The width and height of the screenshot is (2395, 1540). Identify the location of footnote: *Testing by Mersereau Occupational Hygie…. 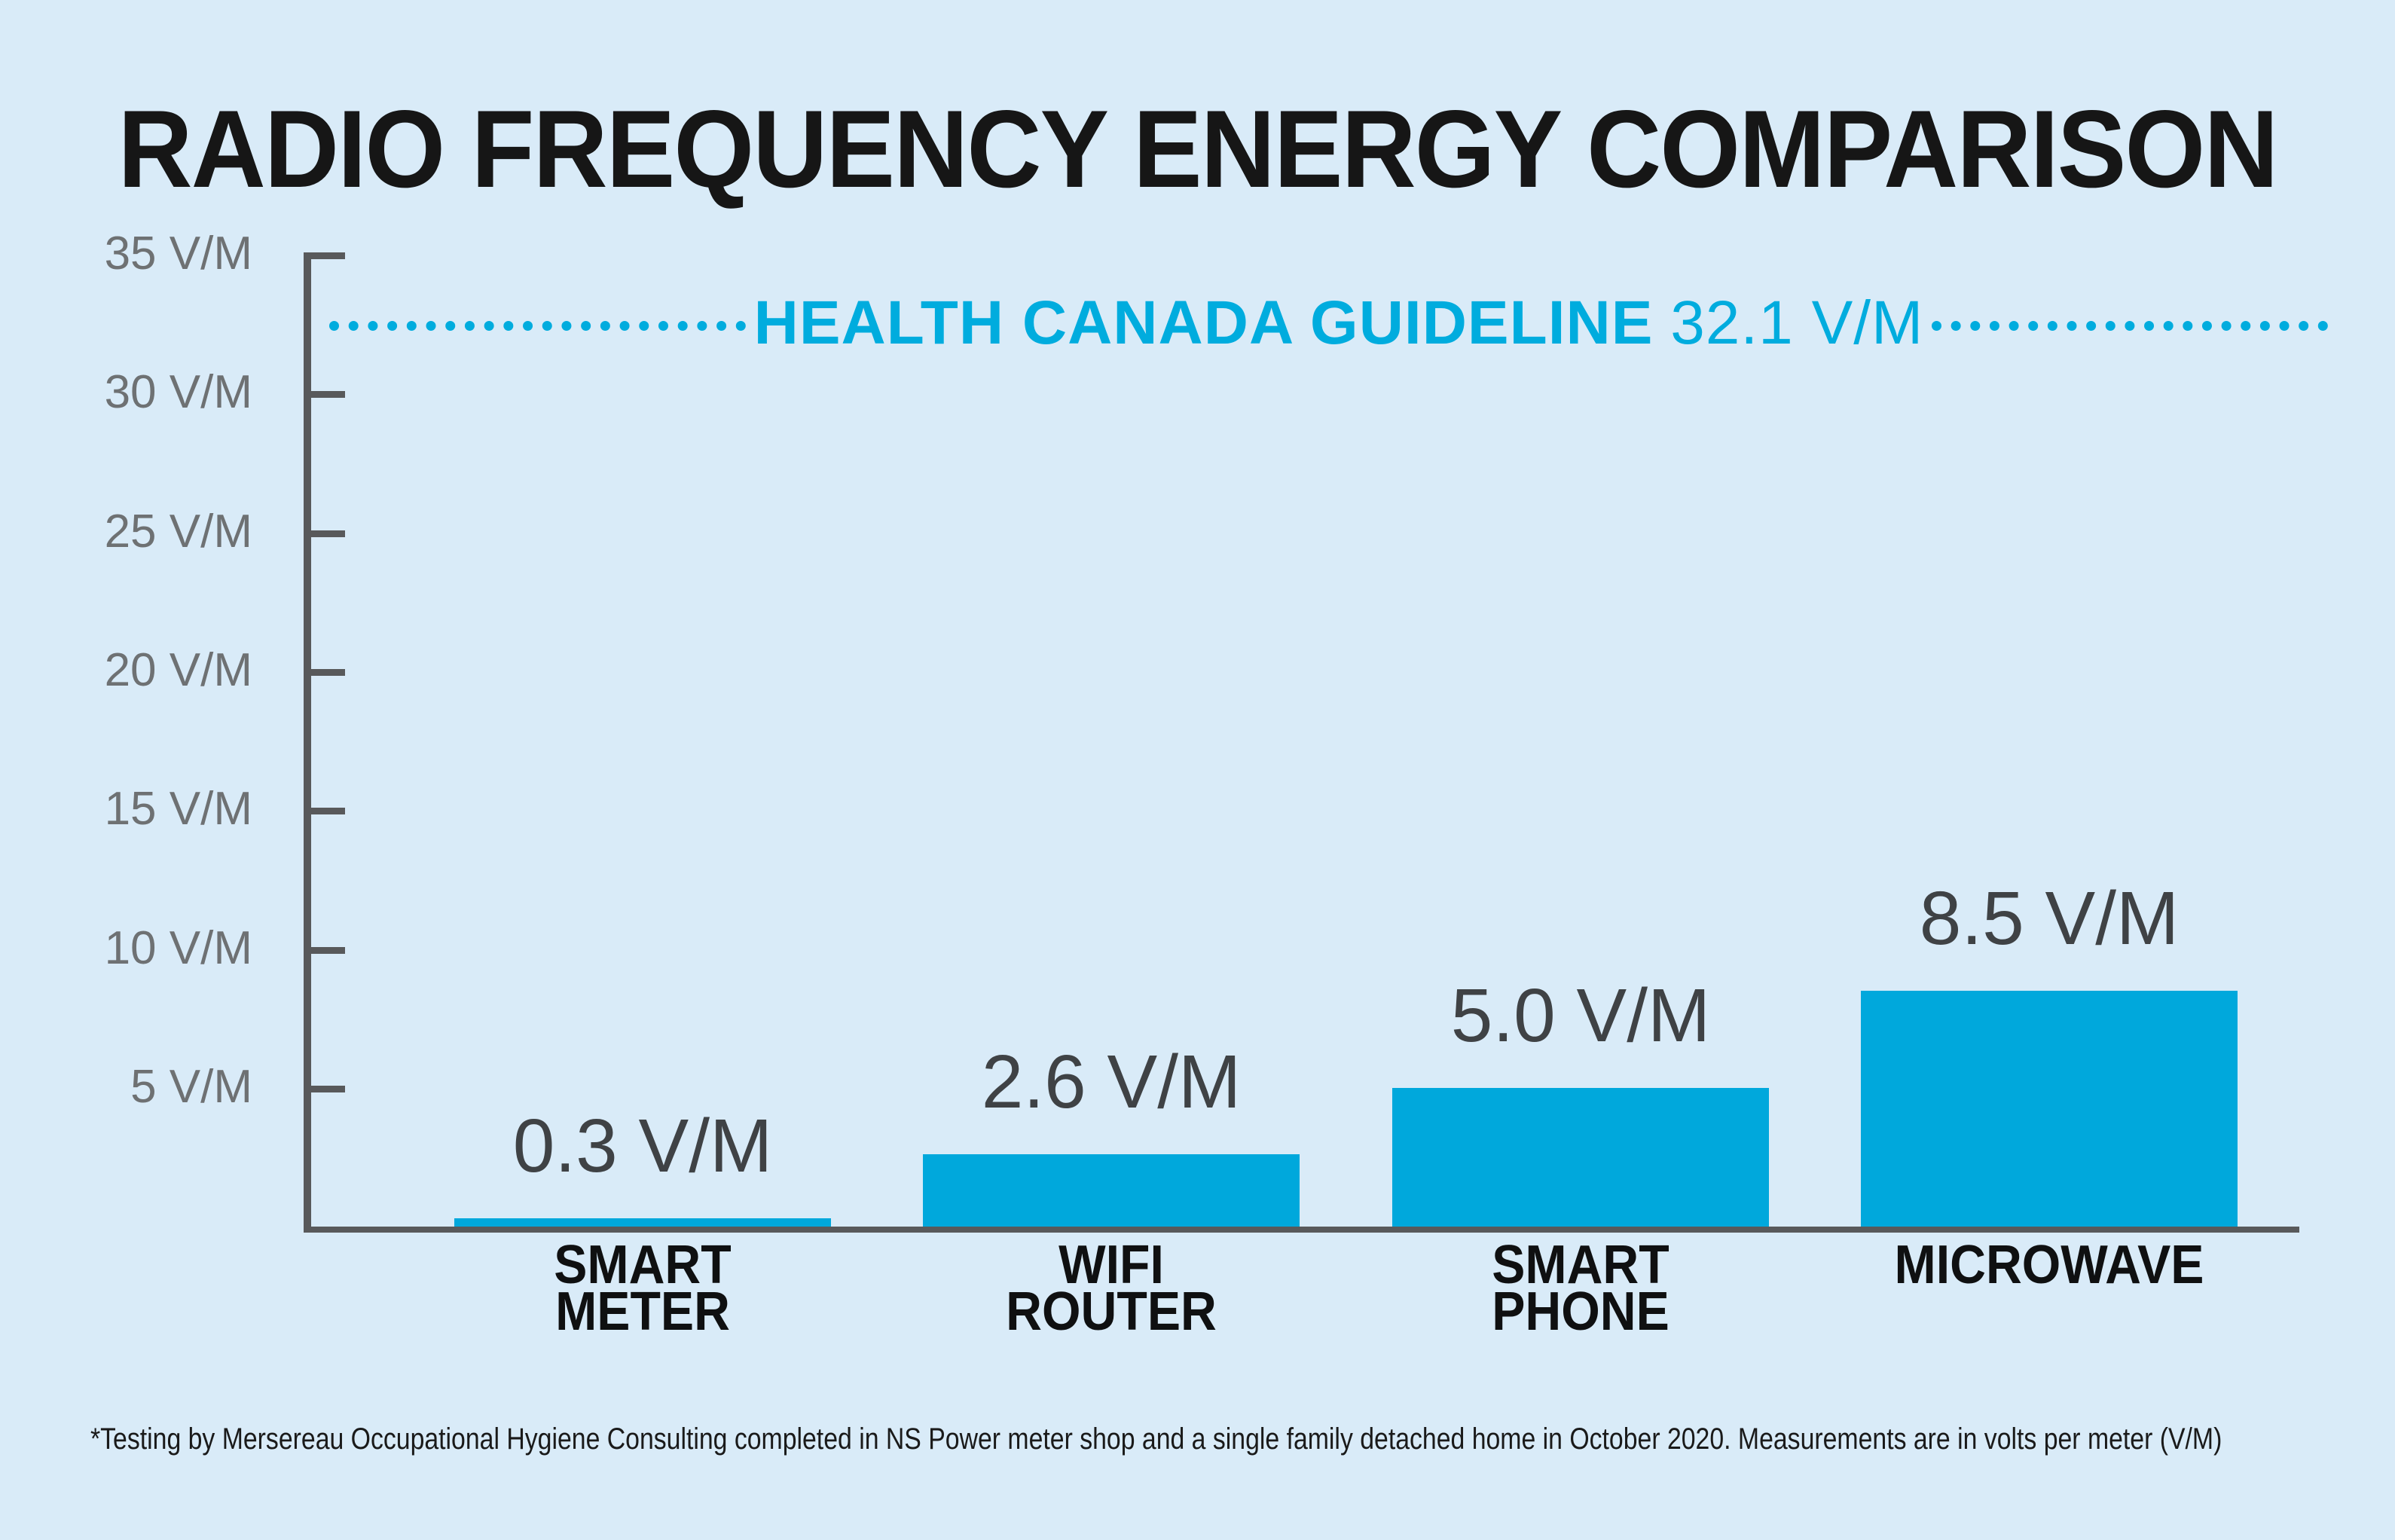
(1156, 1439).